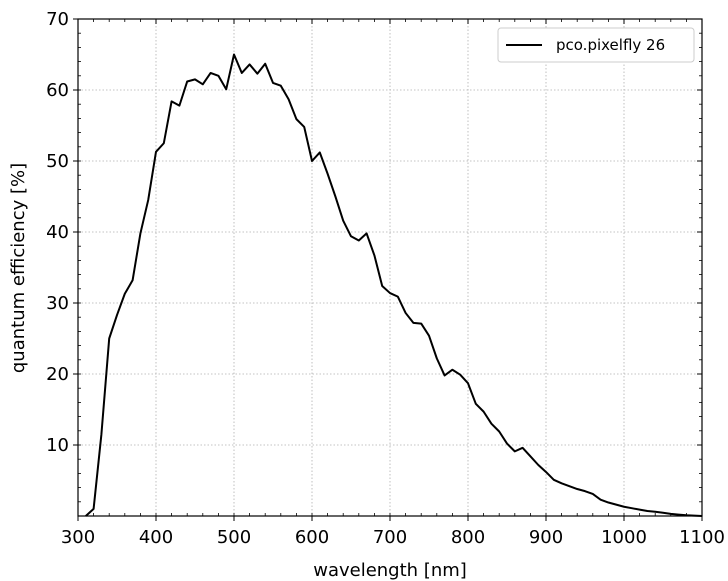 The image size is (728, 581). What do you see at coordinates (57, 374) in the screenshot?
I see `y-tick-label: 20` at bounding box center [57, 374].